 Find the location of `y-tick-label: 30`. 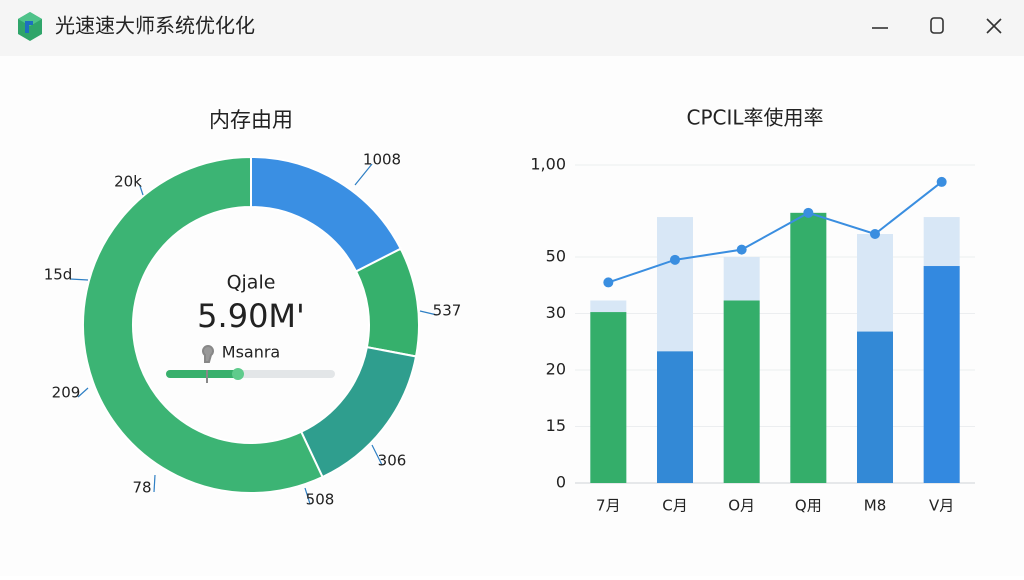

y-tick-label: 30 is located at coordinates (556, 312).